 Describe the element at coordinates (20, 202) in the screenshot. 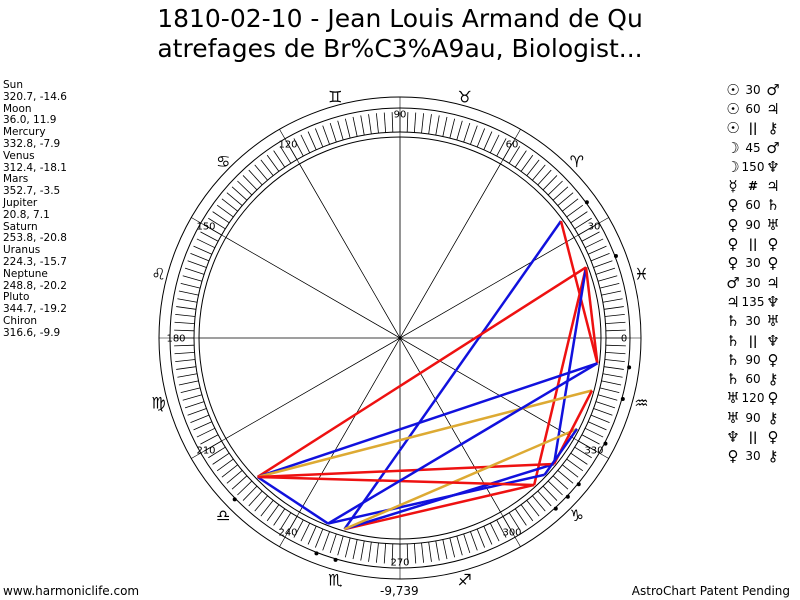

I see `position-name-jupiter: Jupiter` at that location.